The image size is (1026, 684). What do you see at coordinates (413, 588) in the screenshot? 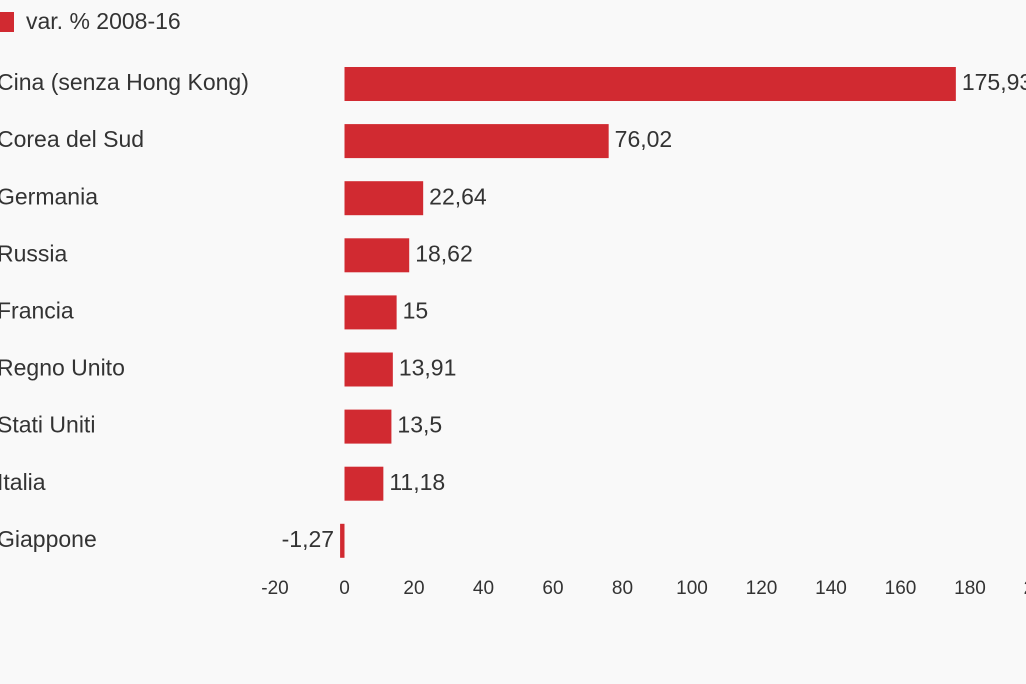
I see `x-tick-label: 20` at bounding box center [413, 588].